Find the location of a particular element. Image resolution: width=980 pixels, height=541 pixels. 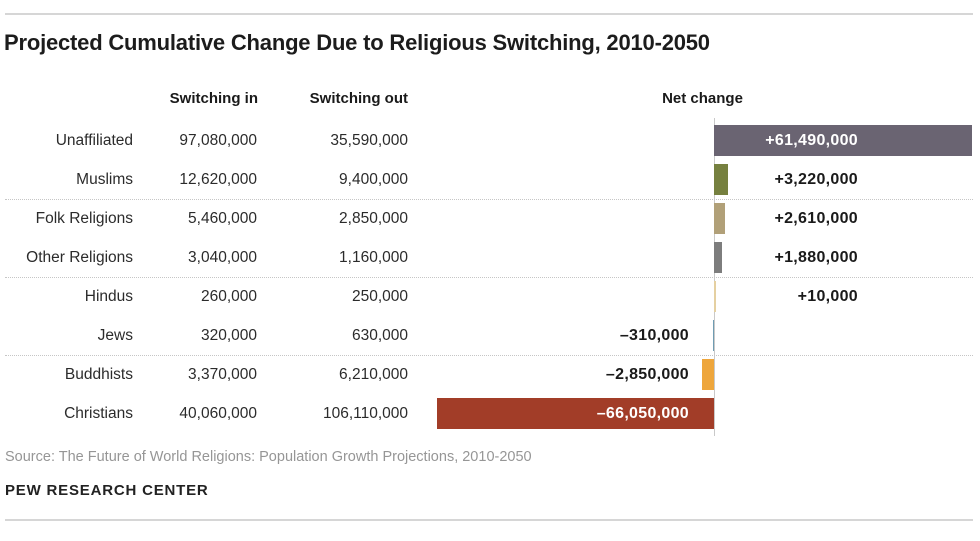

net-change-value: +3,220,000 is located at coordinates (816, 179).